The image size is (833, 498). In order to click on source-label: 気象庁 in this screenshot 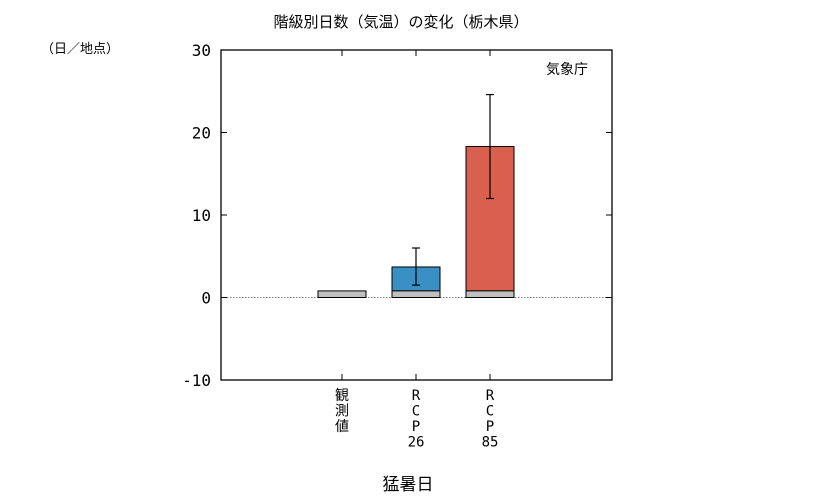, I will do `click(567, 70)`.